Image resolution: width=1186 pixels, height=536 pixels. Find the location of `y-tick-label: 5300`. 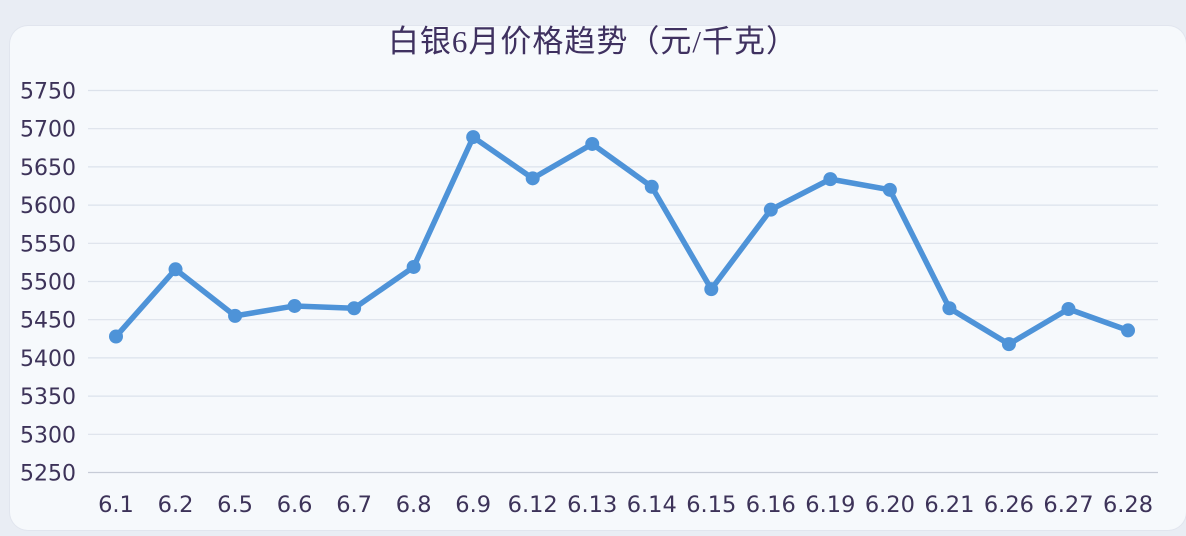

y-tick-label: 5300 is located at coordinates (48, 435).